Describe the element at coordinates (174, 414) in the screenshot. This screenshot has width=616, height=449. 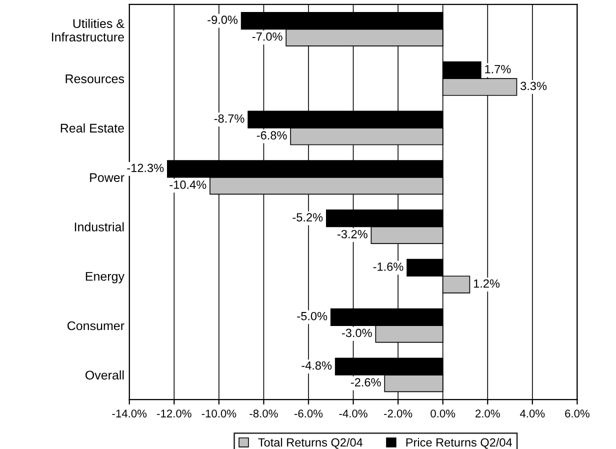
I see `x-tick-label: -12.0%` at that location.